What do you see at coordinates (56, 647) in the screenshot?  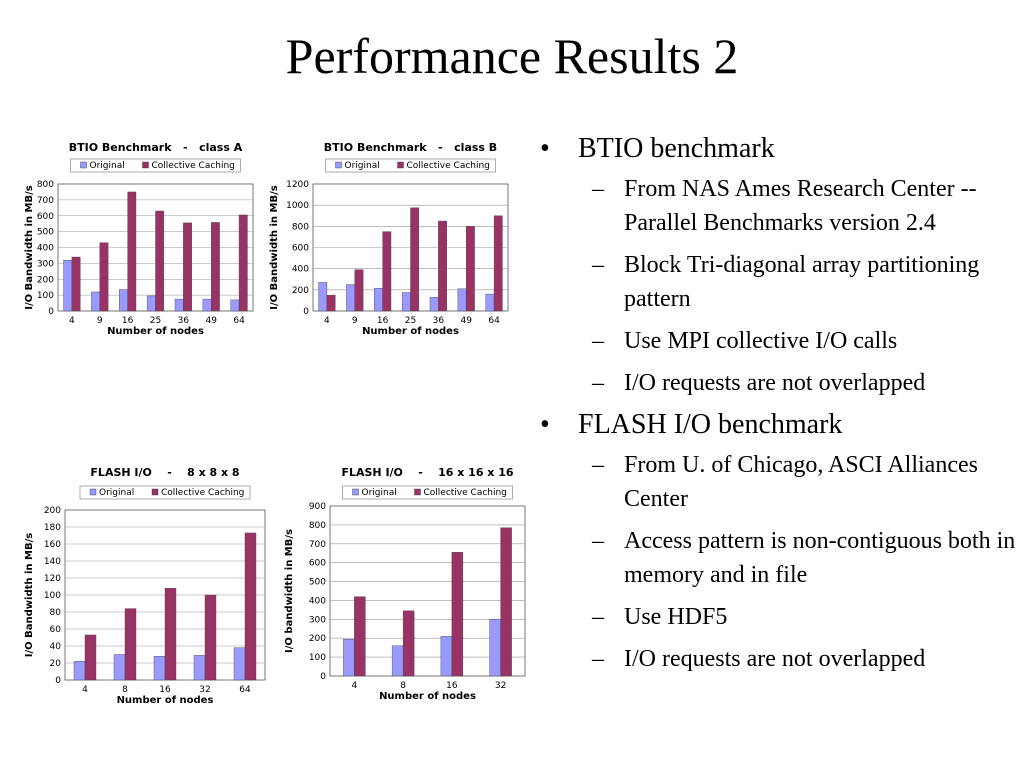 I see `y-tick-label: 40` at bounding box center [56, 647].